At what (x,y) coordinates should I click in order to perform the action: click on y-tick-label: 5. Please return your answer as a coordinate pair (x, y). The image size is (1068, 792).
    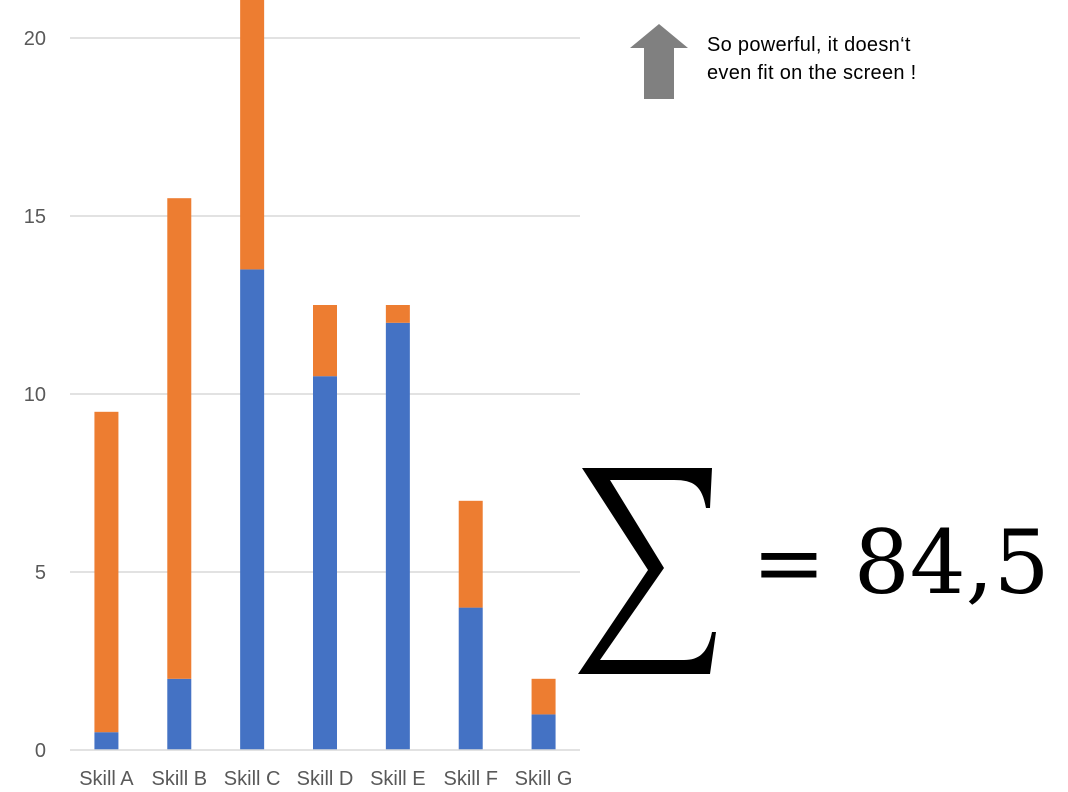
    Looking at the image, I should click on (40, 573).